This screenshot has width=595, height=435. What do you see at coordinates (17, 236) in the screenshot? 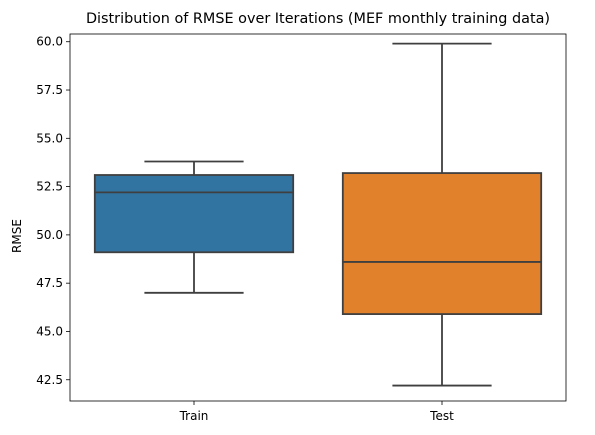
I see `y-axis-label: RMSE` at bounding box center [17, 236].